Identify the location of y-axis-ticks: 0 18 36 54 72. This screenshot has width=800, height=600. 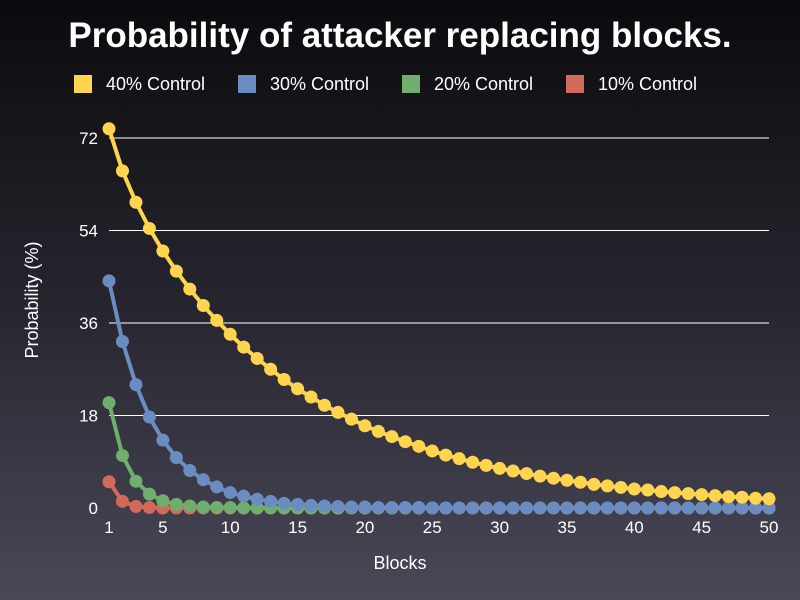
(88, 323).